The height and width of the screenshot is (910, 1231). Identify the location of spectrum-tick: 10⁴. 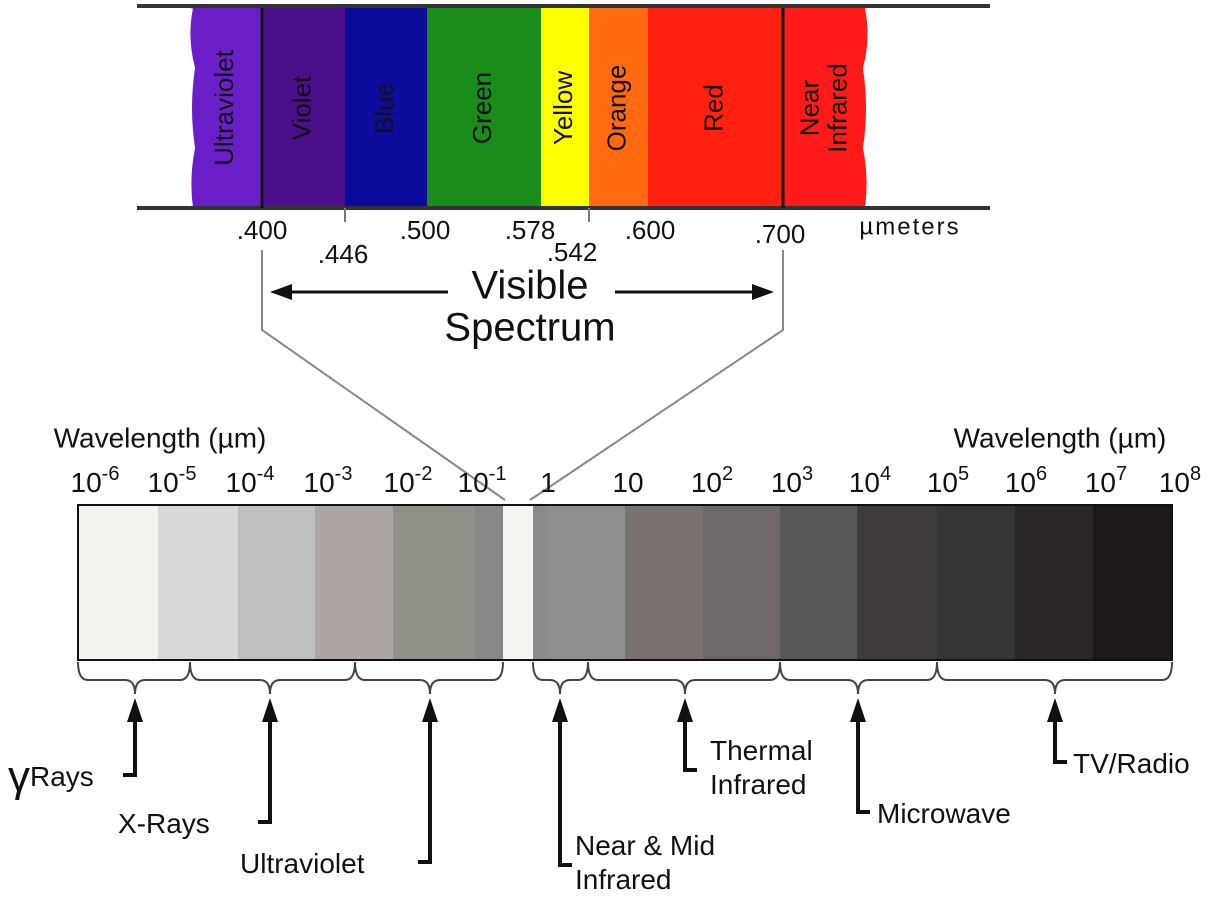
(870, 480).